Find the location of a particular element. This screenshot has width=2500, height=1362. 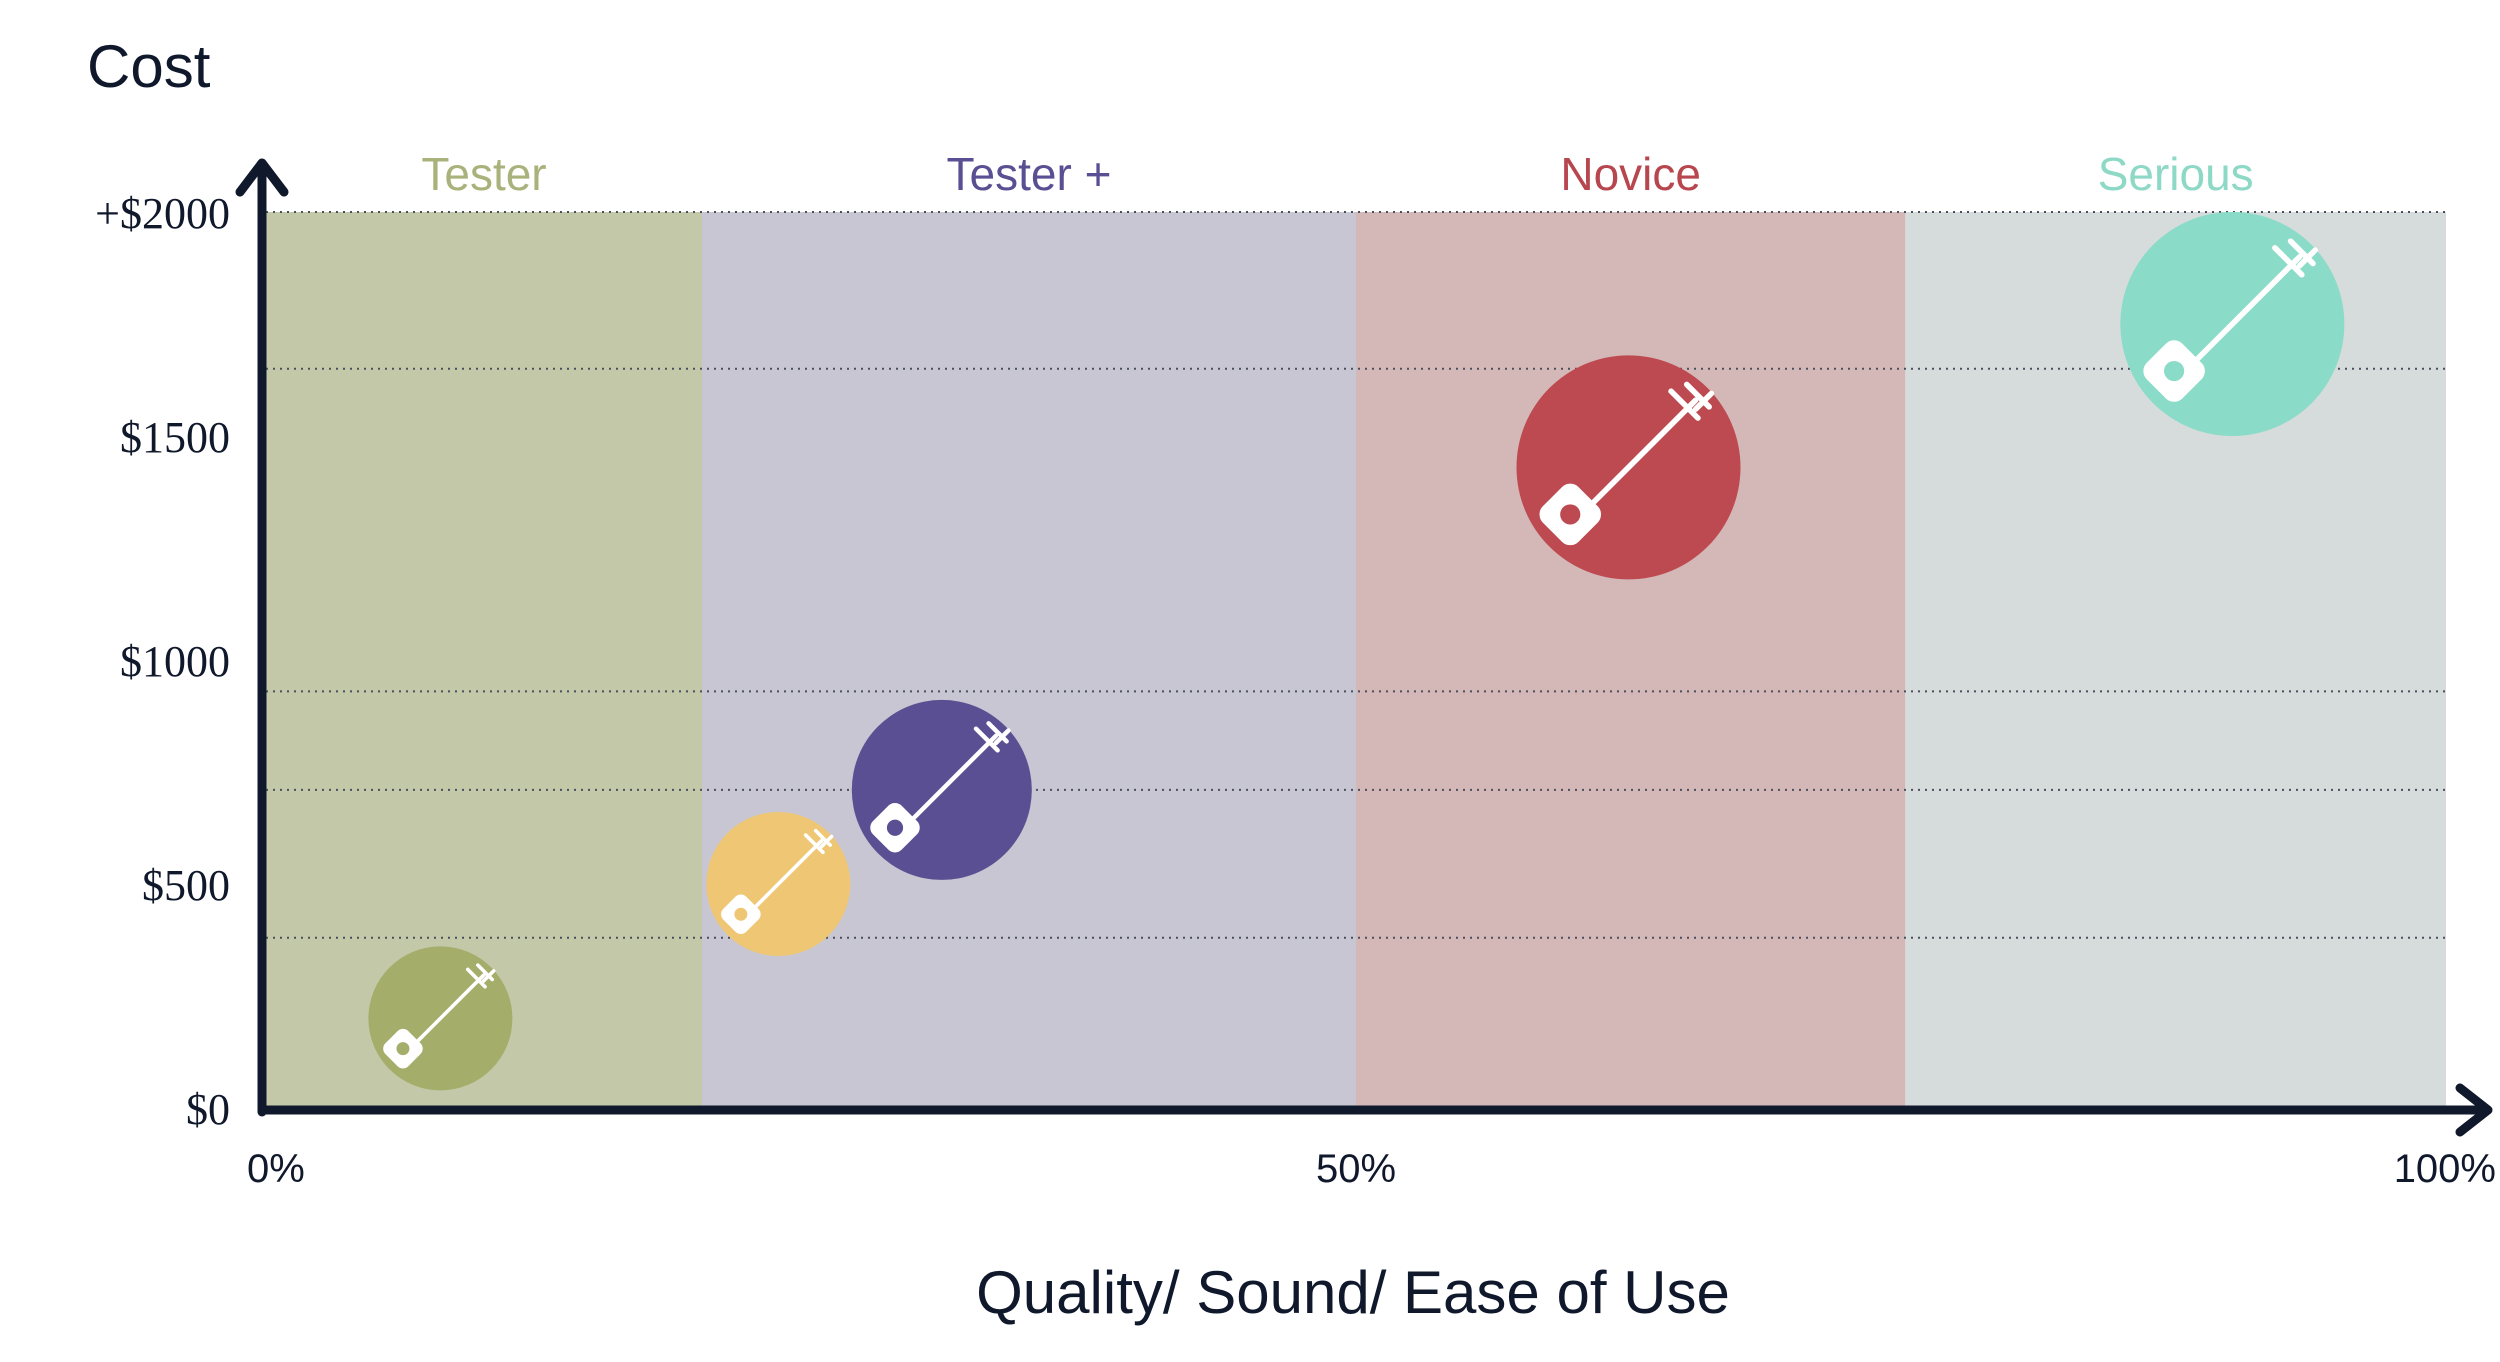

band-label: Tester is located at coordinates (483, 174).